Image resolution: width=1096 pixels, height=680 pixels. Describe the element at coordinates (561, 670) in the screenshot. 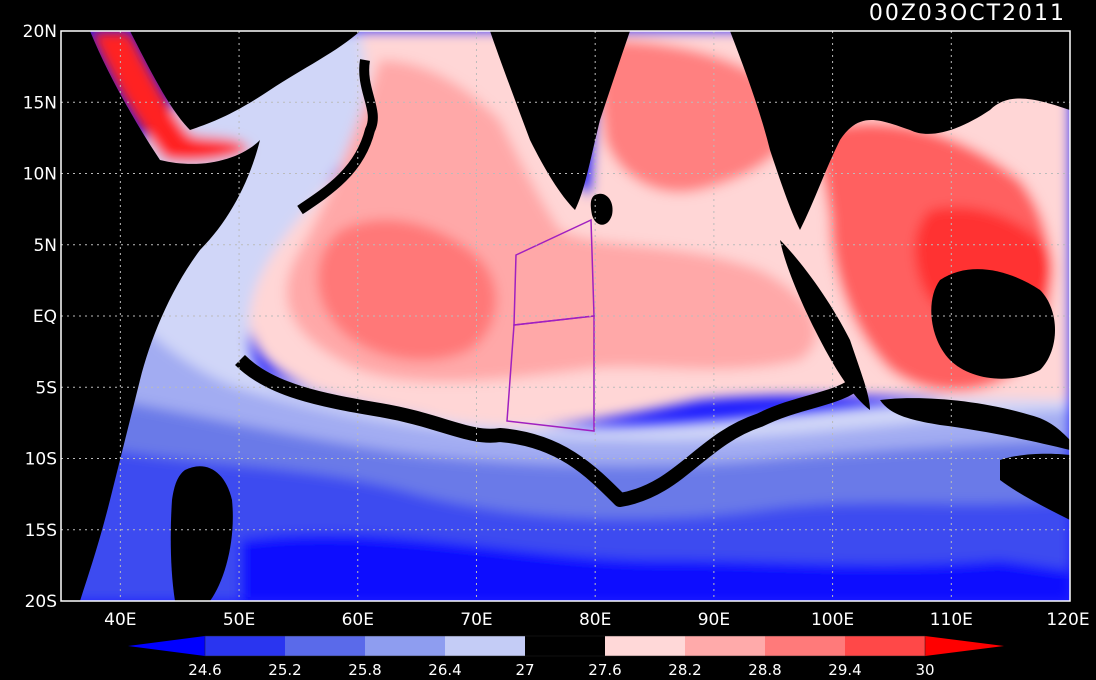

I see `colorbar-labels: 24.6 25.2 25.8 26.4 27 27.6 28.2 28.8 29.4 30` at that location.